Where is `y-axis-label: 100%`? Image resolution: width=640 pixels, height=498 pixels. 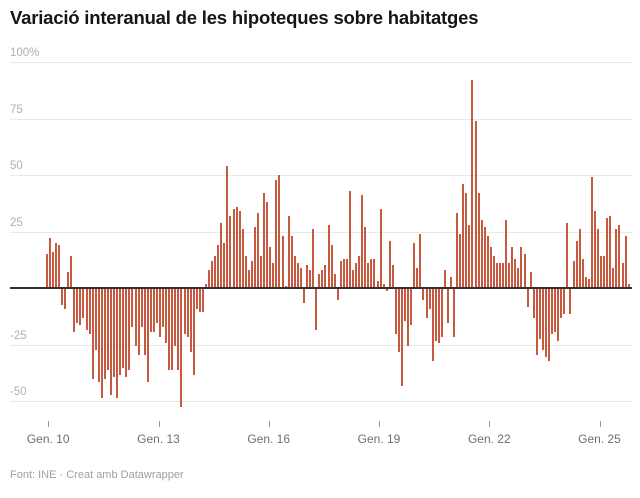
y-axis-label: 100% is located at coordinates (27, 53).